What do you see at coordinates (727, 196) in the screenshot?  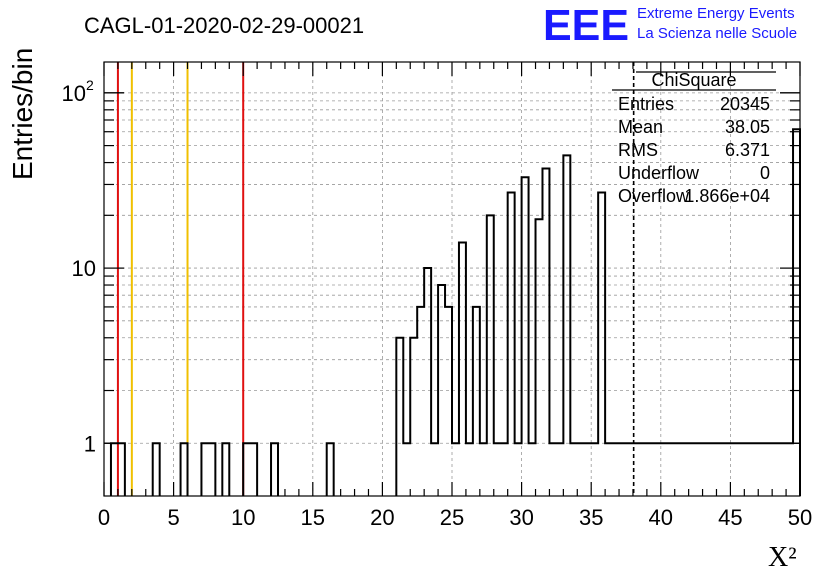 I see `stats-row-value: 1.866e+04` at bounding box center [727, 196].